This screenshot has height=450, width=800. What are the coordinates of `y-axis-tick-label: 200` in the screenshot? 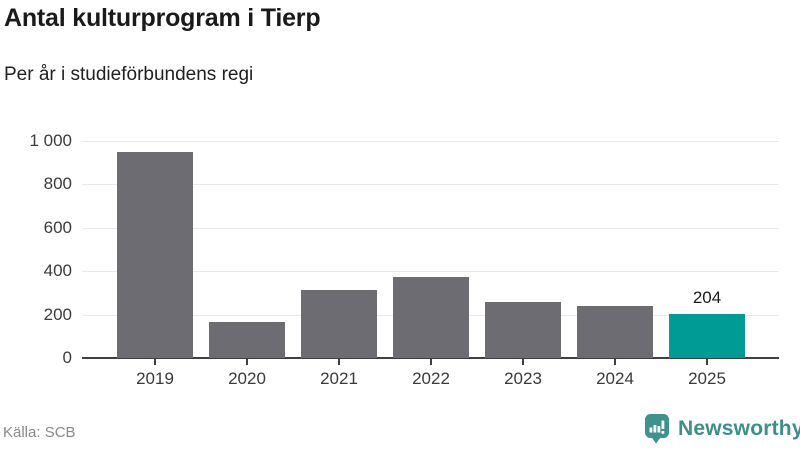 It's located at (57, 314).